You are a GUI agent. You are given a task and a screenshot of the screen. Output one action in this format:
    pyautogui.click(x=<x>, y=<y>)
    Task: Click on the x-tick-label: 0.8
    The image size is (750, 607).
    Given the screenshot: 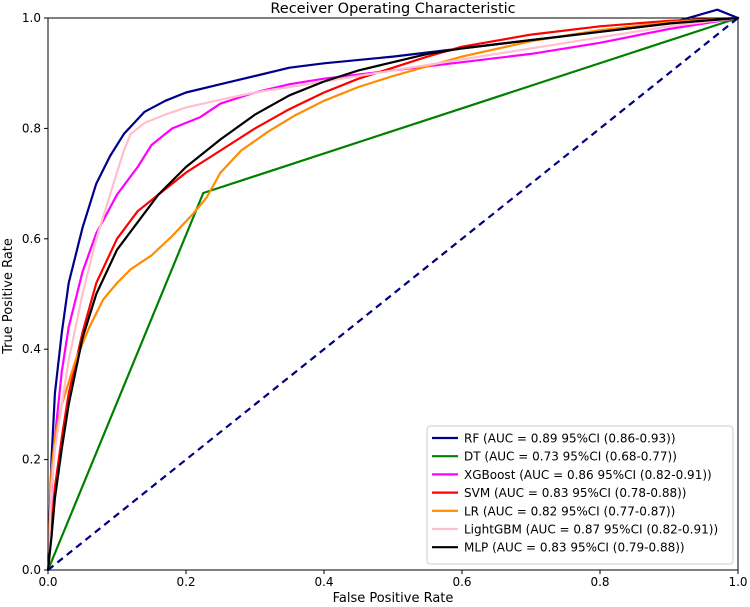 What is the action you would take?
    pyautogui.click(x=599, y=582)
    